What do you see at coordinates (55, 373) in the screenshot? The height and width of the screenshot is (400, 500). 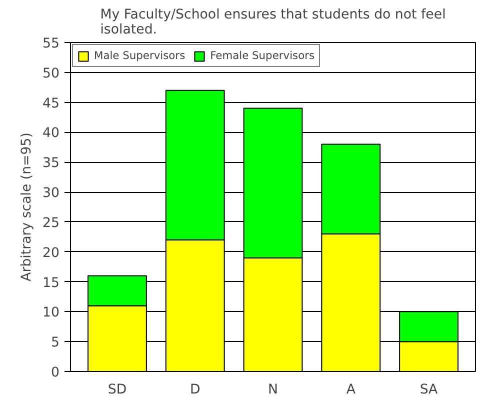 I see `y-tick-label: 0` at bounding box center [55, 373].